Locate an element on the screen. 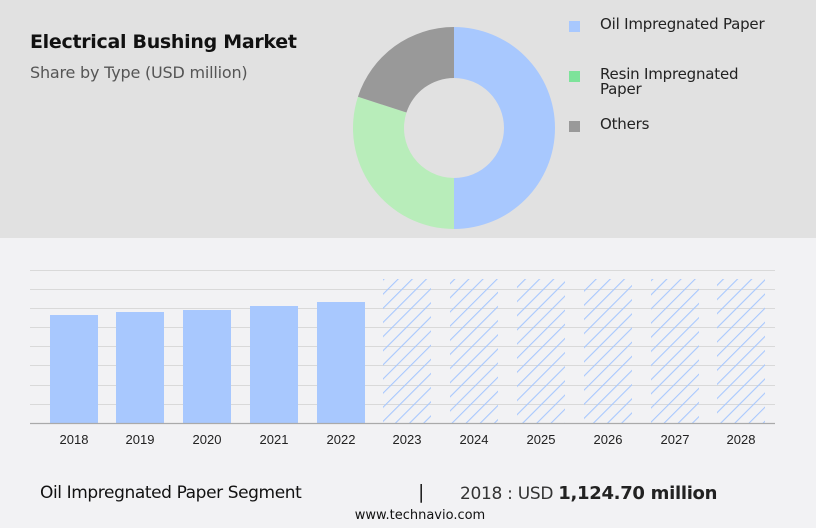  segment-value: 2018 : USD 1,124.70 million is located at coordinates (588, 493).